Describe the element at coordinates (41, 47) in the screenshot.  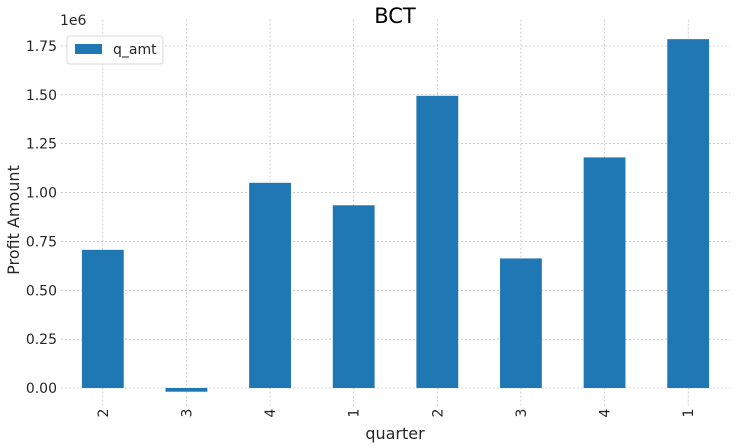
I see `y-tick-label: 1.75` at that location.